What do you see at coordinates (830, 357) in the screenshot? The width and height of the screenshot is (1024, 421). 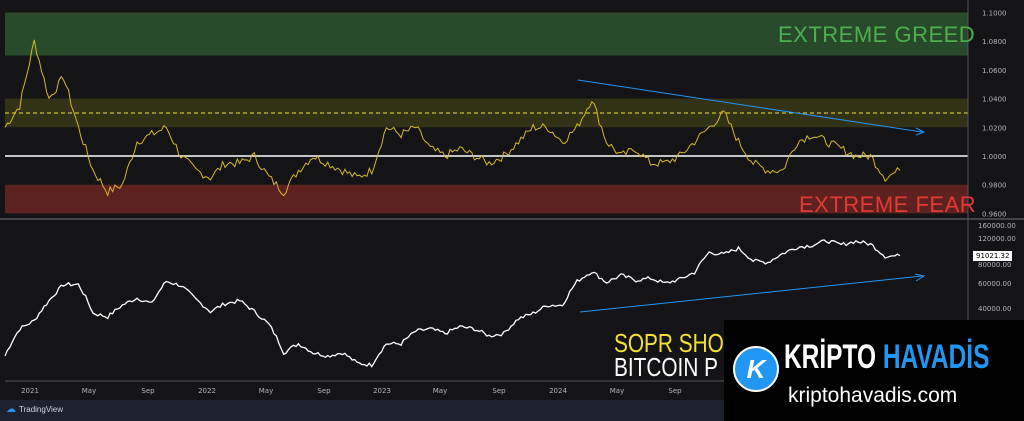 I see `brand-part-1: KRİPTO` at bounding box center [830, 357].